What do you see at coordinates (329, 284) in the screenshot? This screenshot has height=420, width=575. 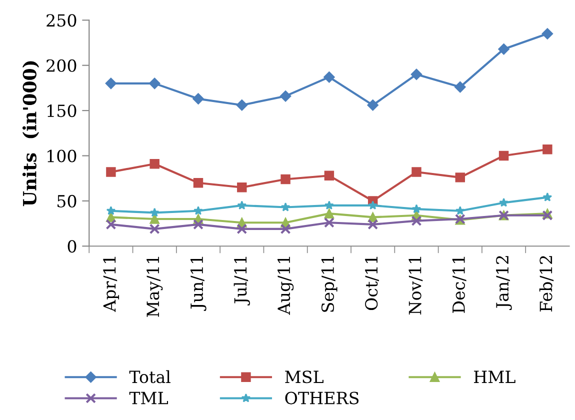 I see `x-tick-label: Sep/11` at bounding box center [329, 284].